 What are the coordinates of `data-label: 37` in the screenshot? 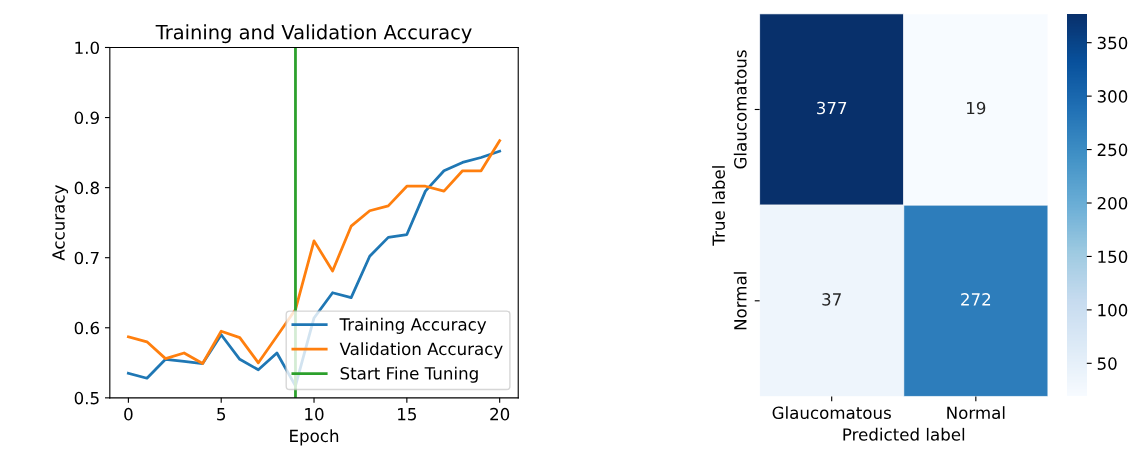 It's located at (831, 299).